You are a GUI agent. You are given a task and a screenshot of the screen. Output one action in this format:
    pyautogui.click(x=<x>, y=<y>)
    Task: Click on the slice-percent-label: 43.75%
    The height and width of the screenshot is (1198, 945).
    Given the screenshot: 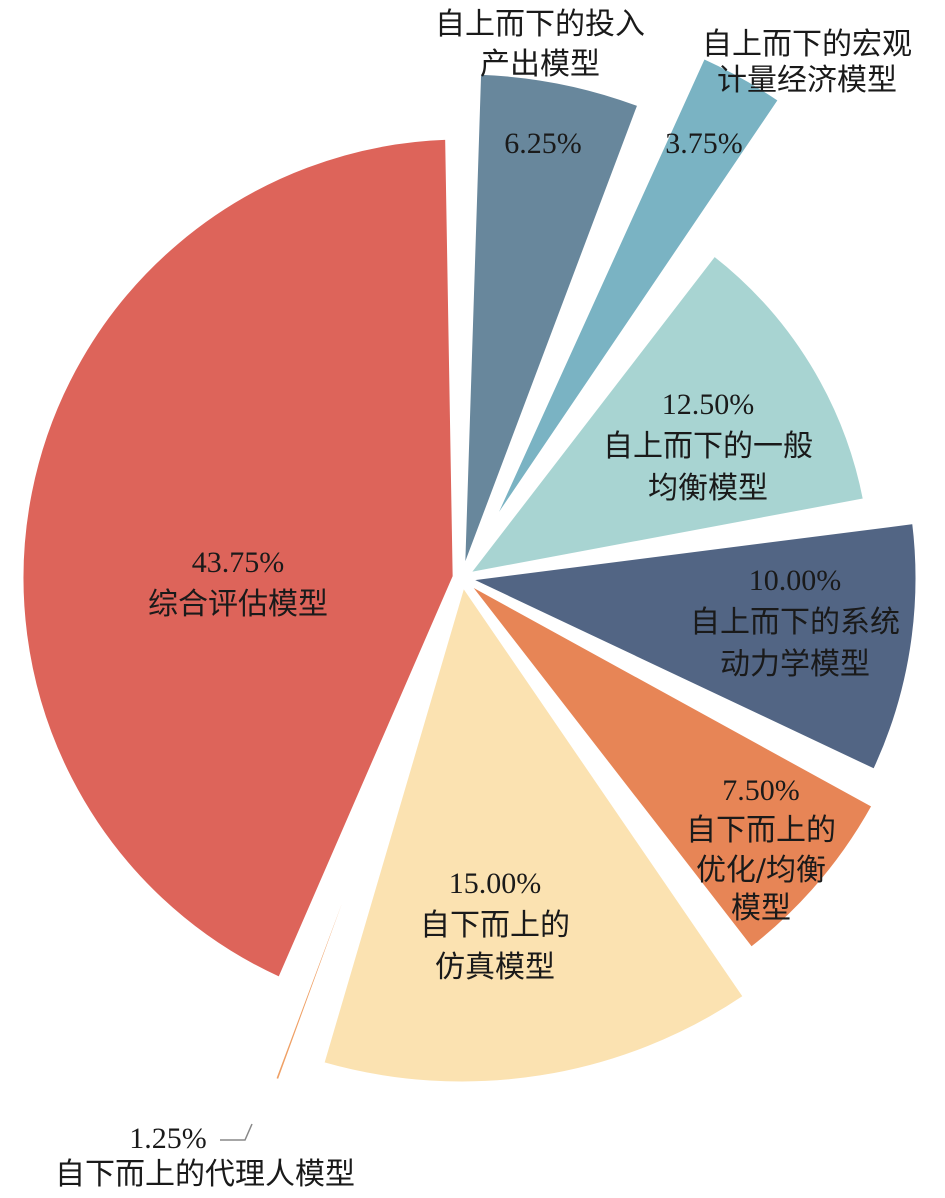 What is the action you would take?
    pyautogui.click(x=238, y=562)
    